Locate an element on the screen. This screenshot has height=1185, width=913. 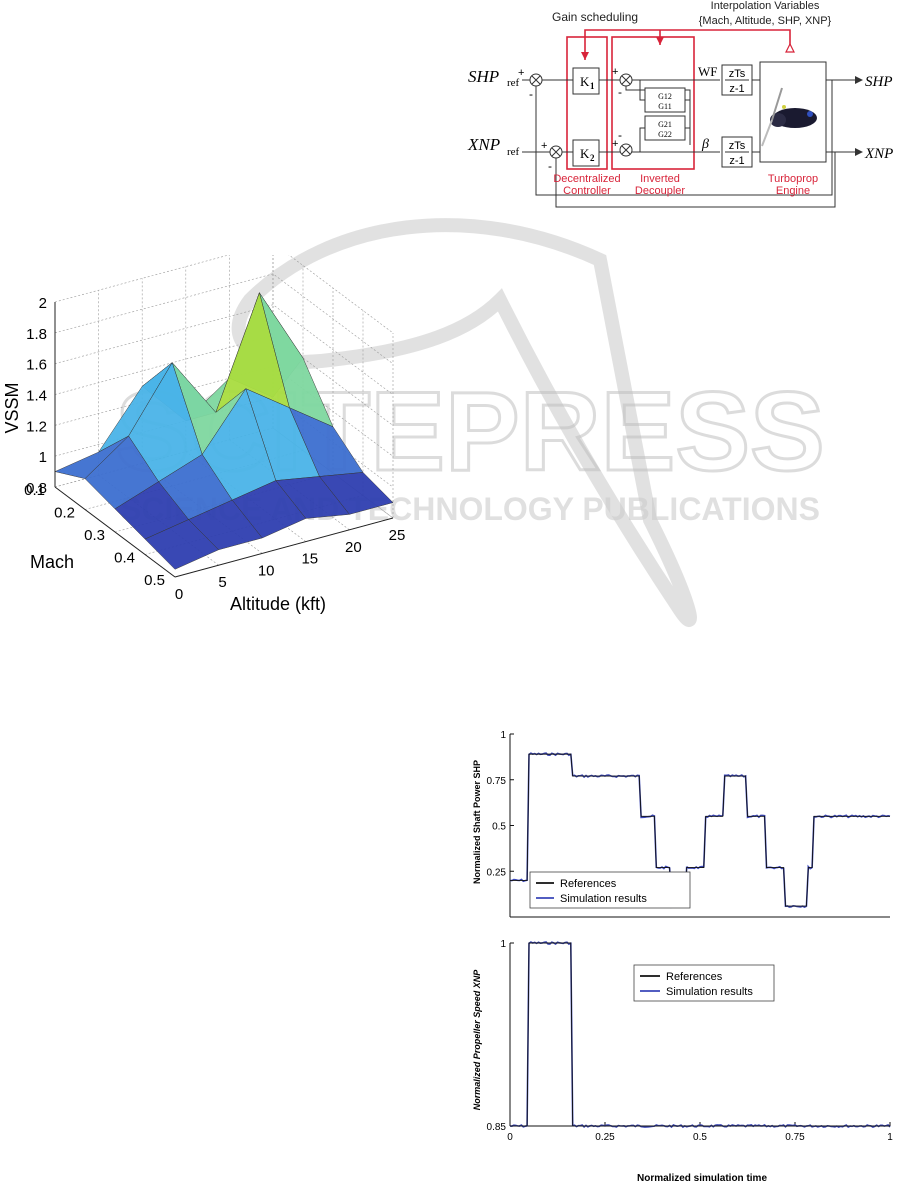
zts-1: zTs is located at coordinates (737, 74).